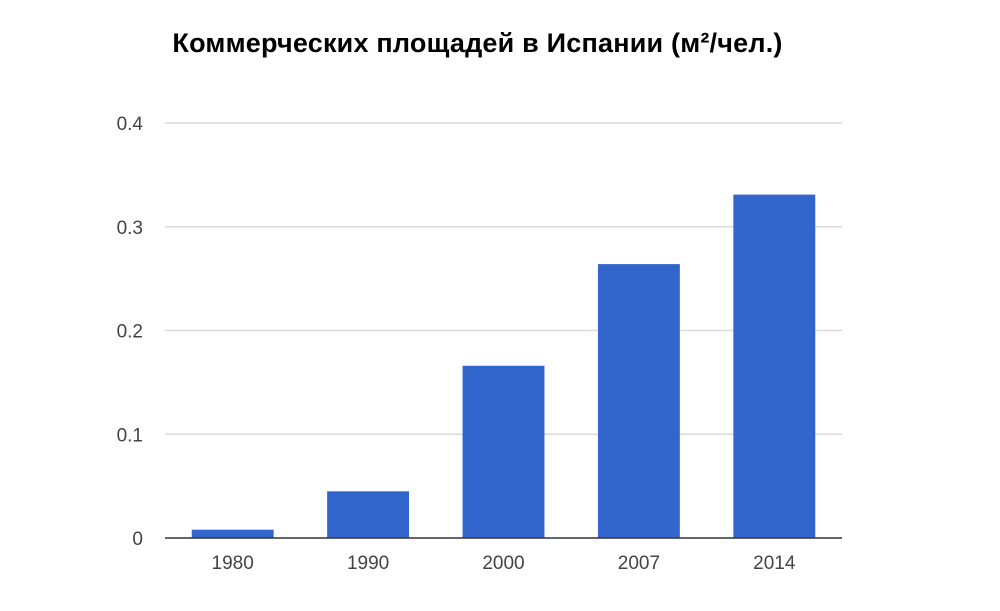 Image resolution: width=1000 pixels, height=611 pixels. What do you see at coordinates (774, 366) in the screenshot?
I see `bar-2014` at bounding box center [774, 366].